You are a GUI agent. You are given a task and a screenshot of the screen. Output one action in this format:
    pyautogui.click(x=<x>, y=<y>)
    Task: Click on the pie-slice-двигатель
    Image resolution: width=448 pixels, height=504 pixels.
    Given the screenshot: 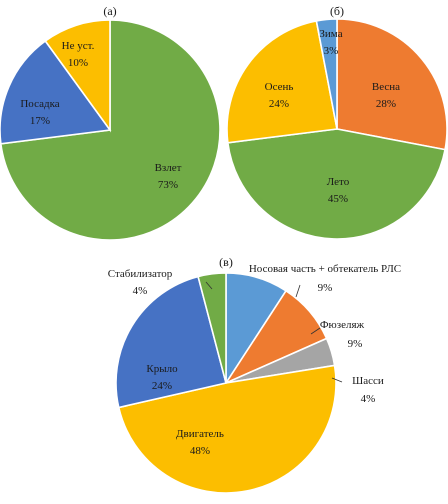 What is the action you would take?
    pyautogui.click(x=227, y=429)
    